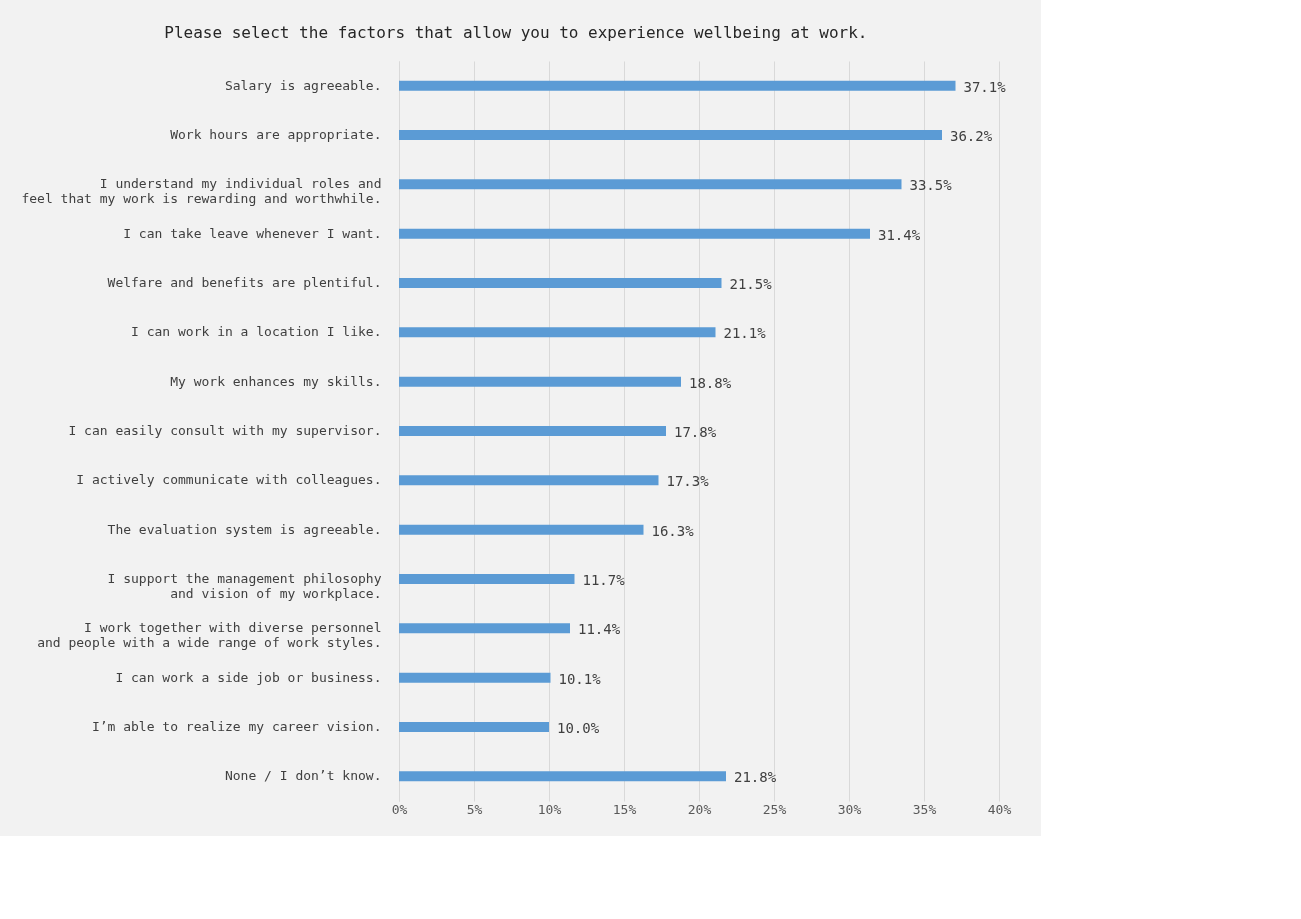 This screenshot has width=1301, height=919. What do you see at coordinates (225, 430) in the screenshot?
I see `y-tick-label: I can easily consult with my supervisor.` at bounding box center [225, 430].